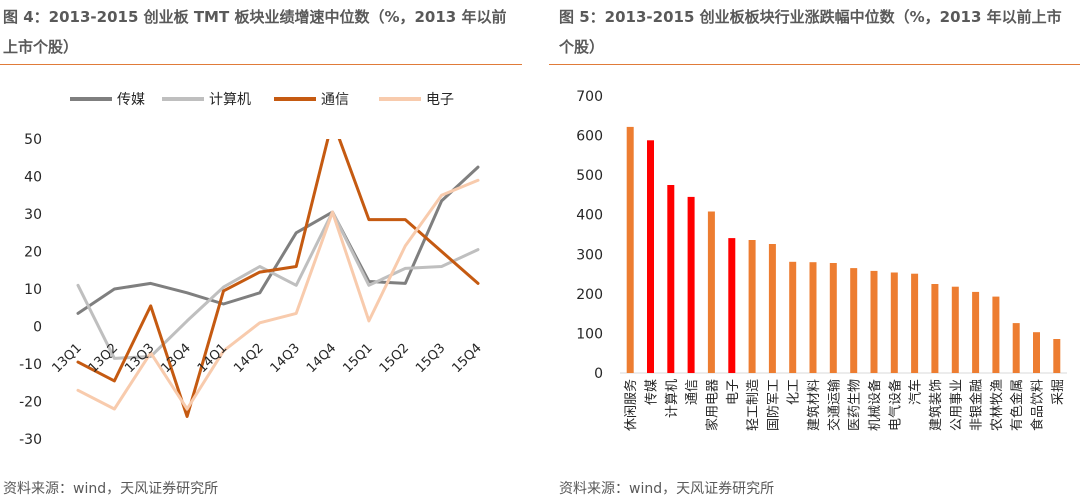 This screenshot has height=502, width=1080. I want to click on y-tick-label: 40, so click(33, 178).